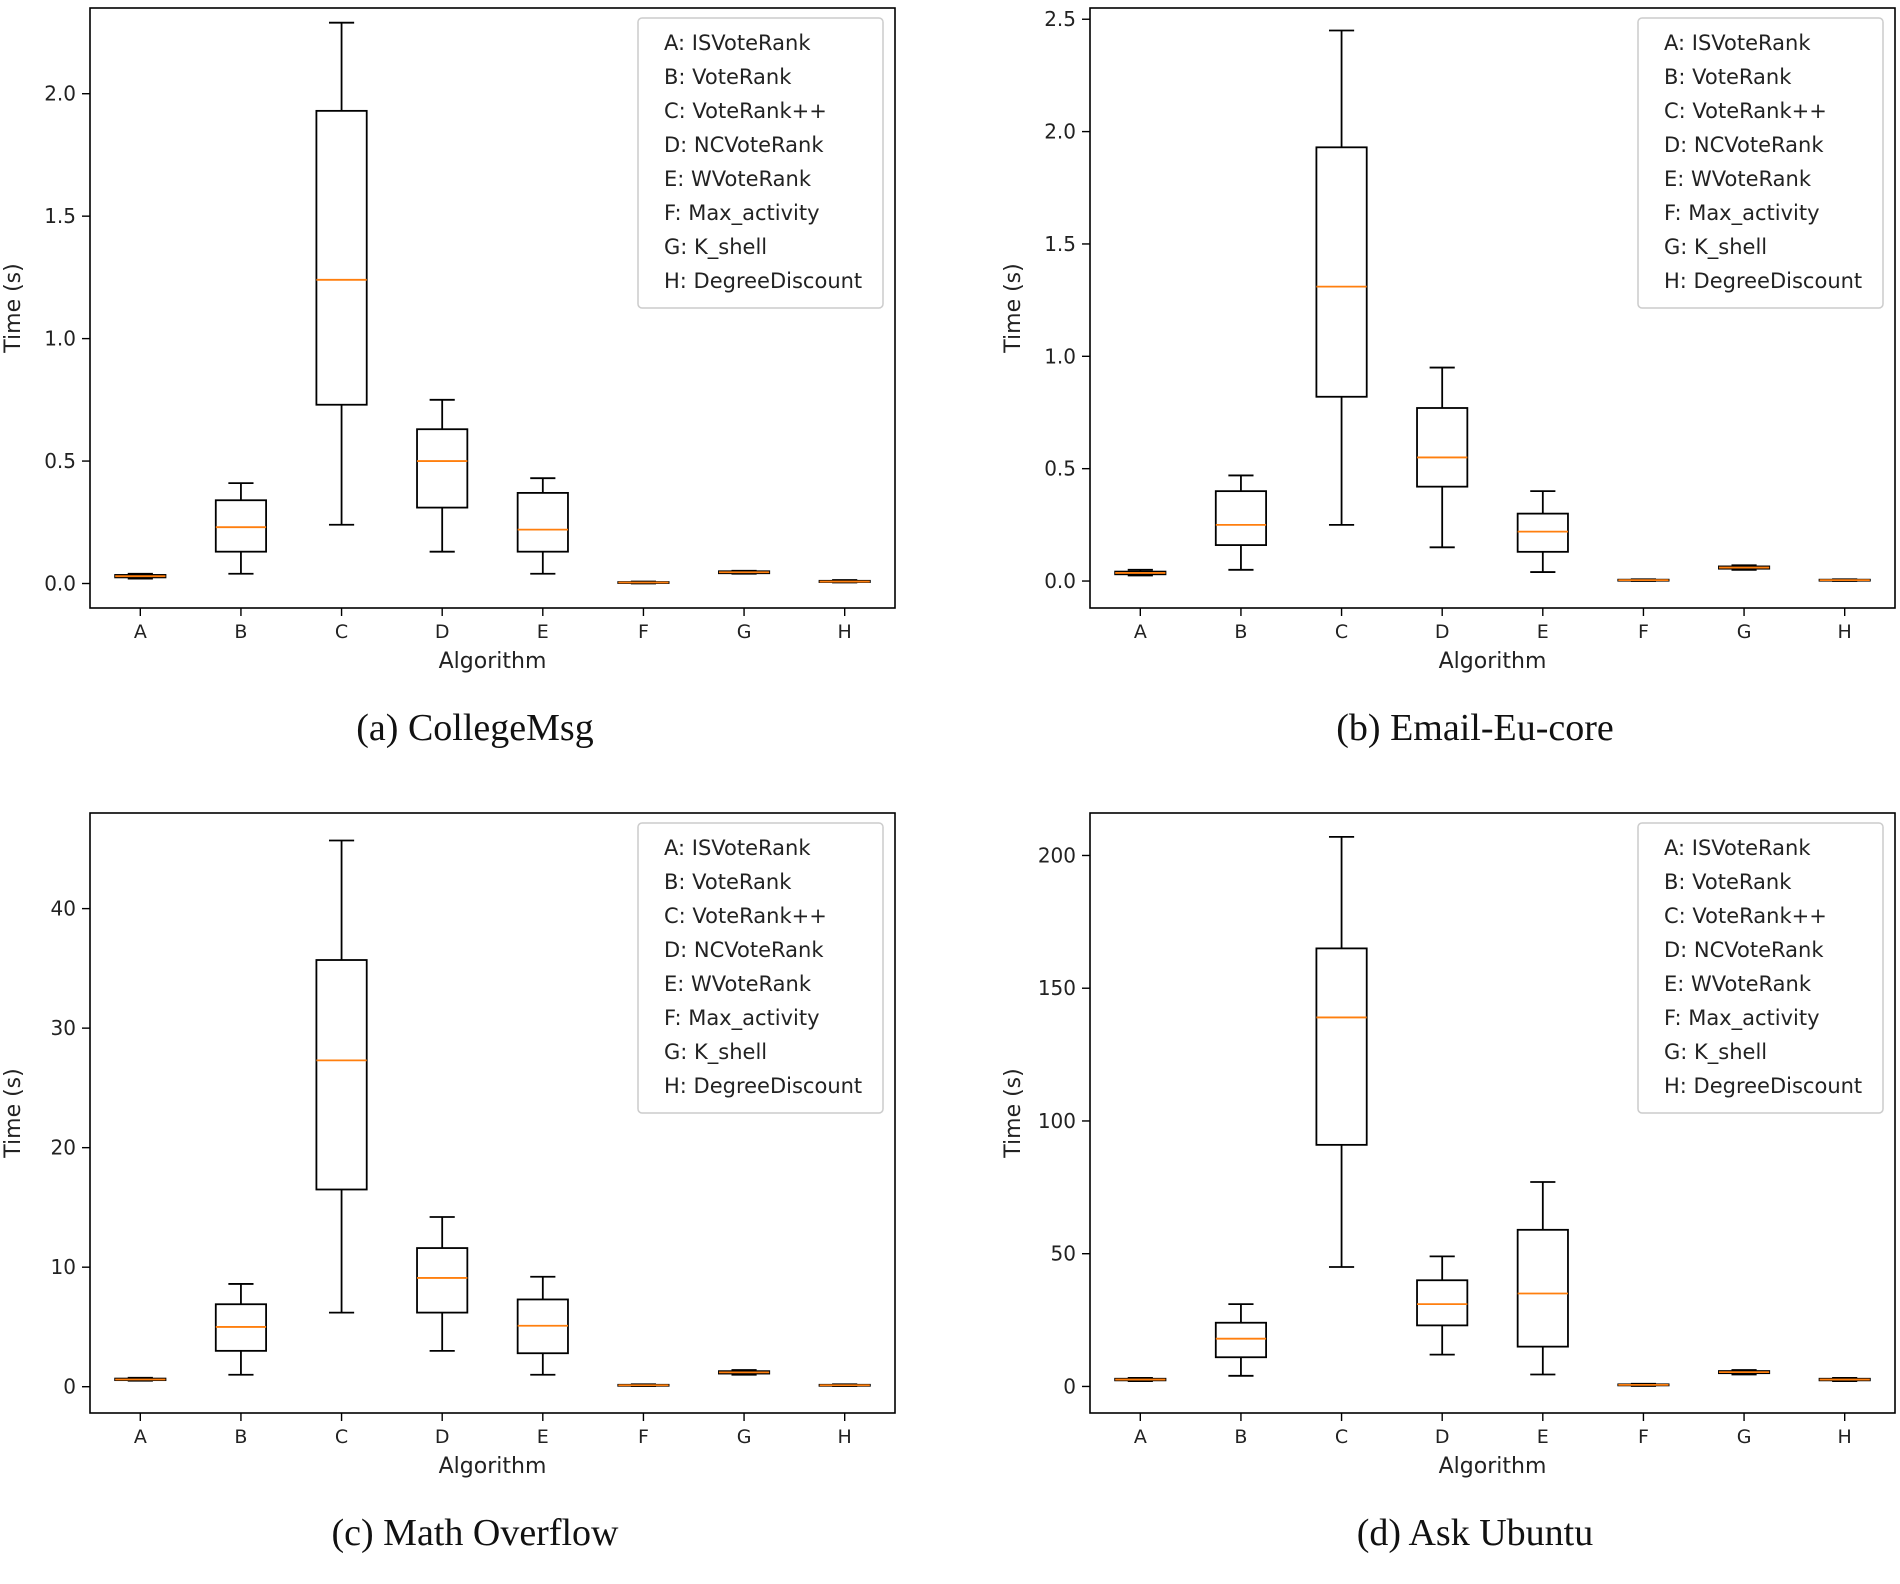 This screenshot has width=1900, height=1584. I want to click on y-tick-label: 0.0, so click(60, 584).